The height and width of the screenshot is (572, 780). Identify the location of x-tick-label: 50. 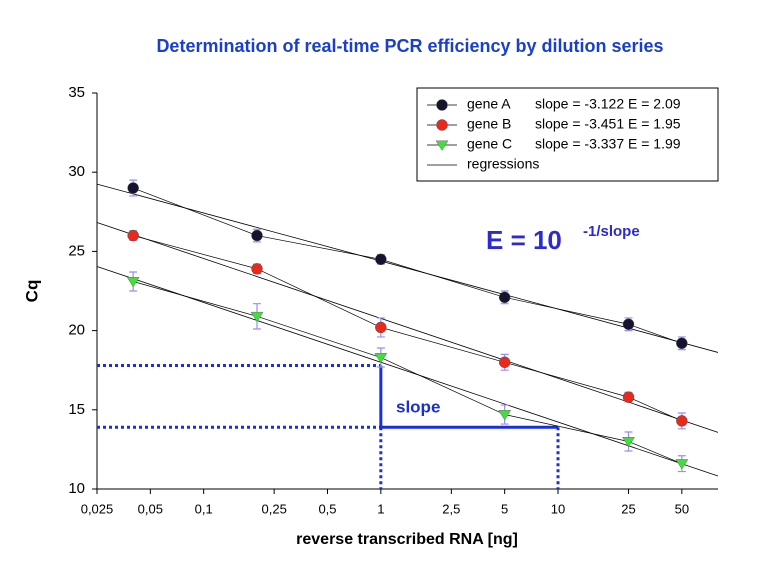
(682, 508).